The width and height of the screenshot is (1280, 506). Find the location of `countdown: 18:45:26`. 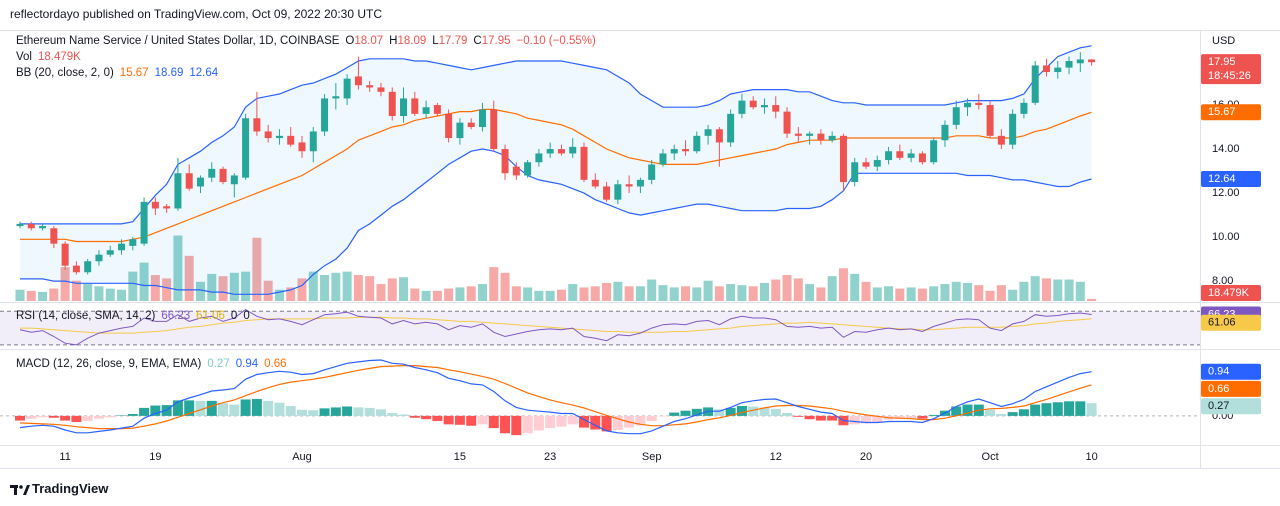

countdown: 18:45:26 is located at coordinates (1229, 76).